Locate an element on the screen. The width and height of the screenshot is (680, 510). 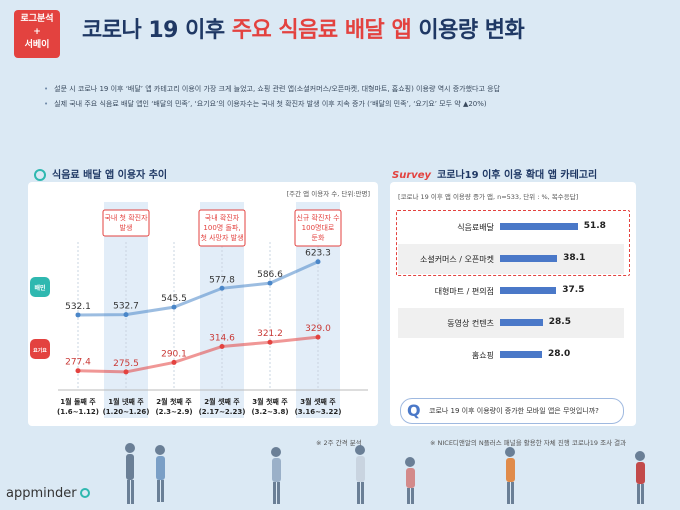
data-label: 321.2 is located at coordinates (270, 334).